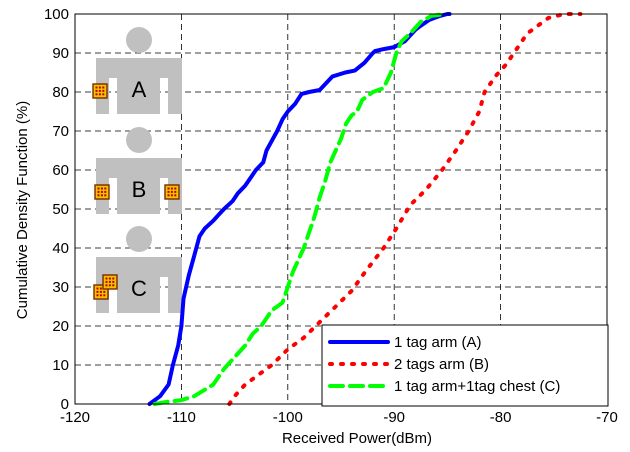  I want to click on figure-label: C, so click(139, 288).